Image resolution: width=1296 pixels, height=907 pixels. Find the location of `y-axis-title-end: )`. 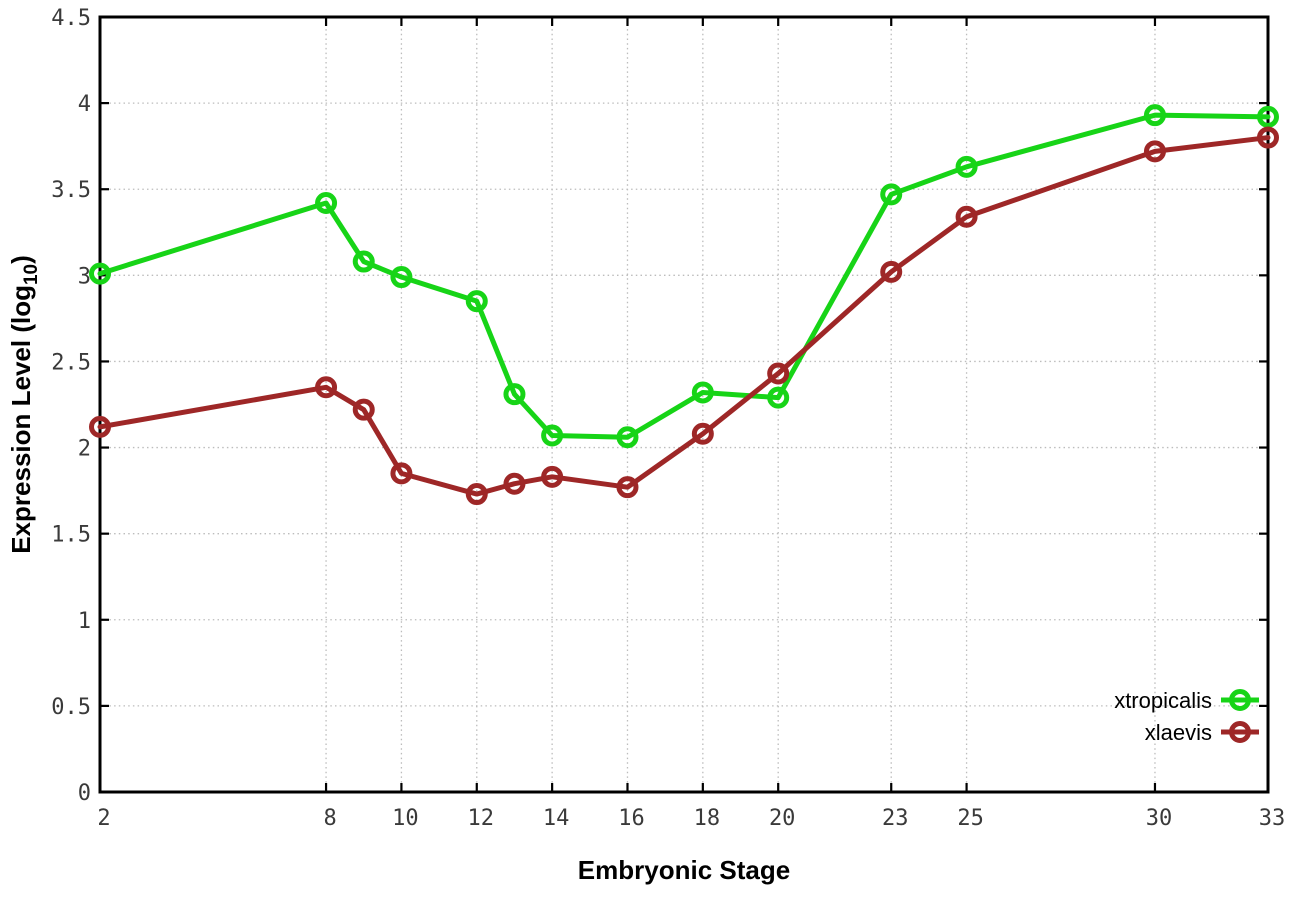

y-axis-title-end: ) is located at coordinates (21, 259).